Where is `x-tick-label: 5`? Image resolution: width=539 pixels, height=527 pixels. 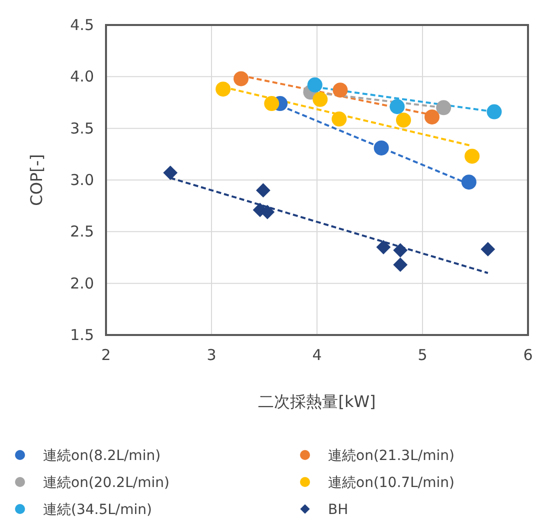
x-tick-label: 5 is located at coordinates (423, 355).